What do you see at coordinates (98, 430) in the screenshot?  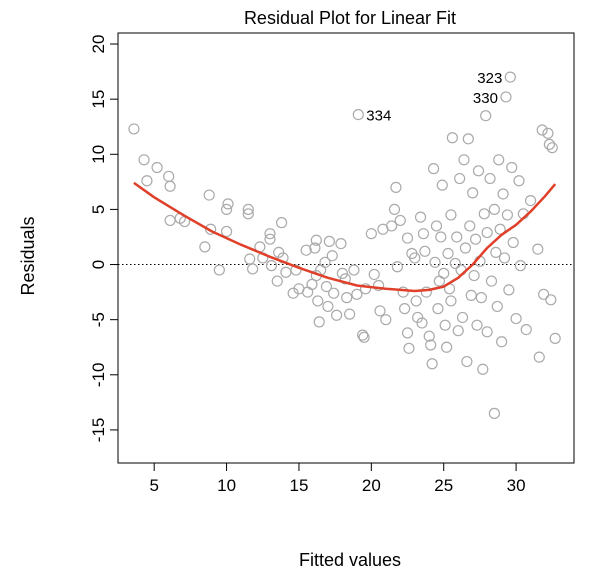 I see `y-tick-label: -15` at bounding box center [98, 430].